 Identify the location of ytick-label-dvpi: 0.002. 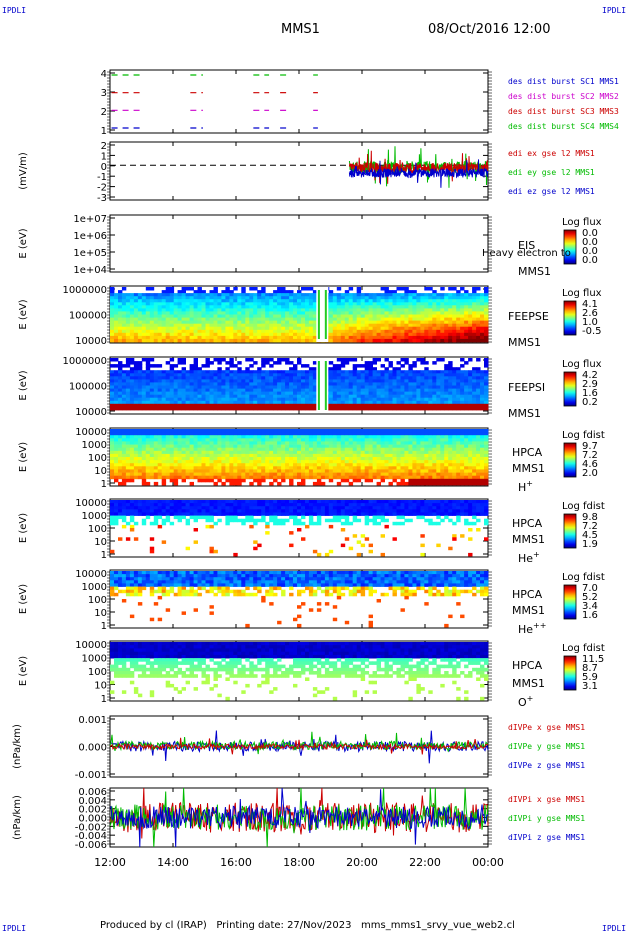
(92, 810).